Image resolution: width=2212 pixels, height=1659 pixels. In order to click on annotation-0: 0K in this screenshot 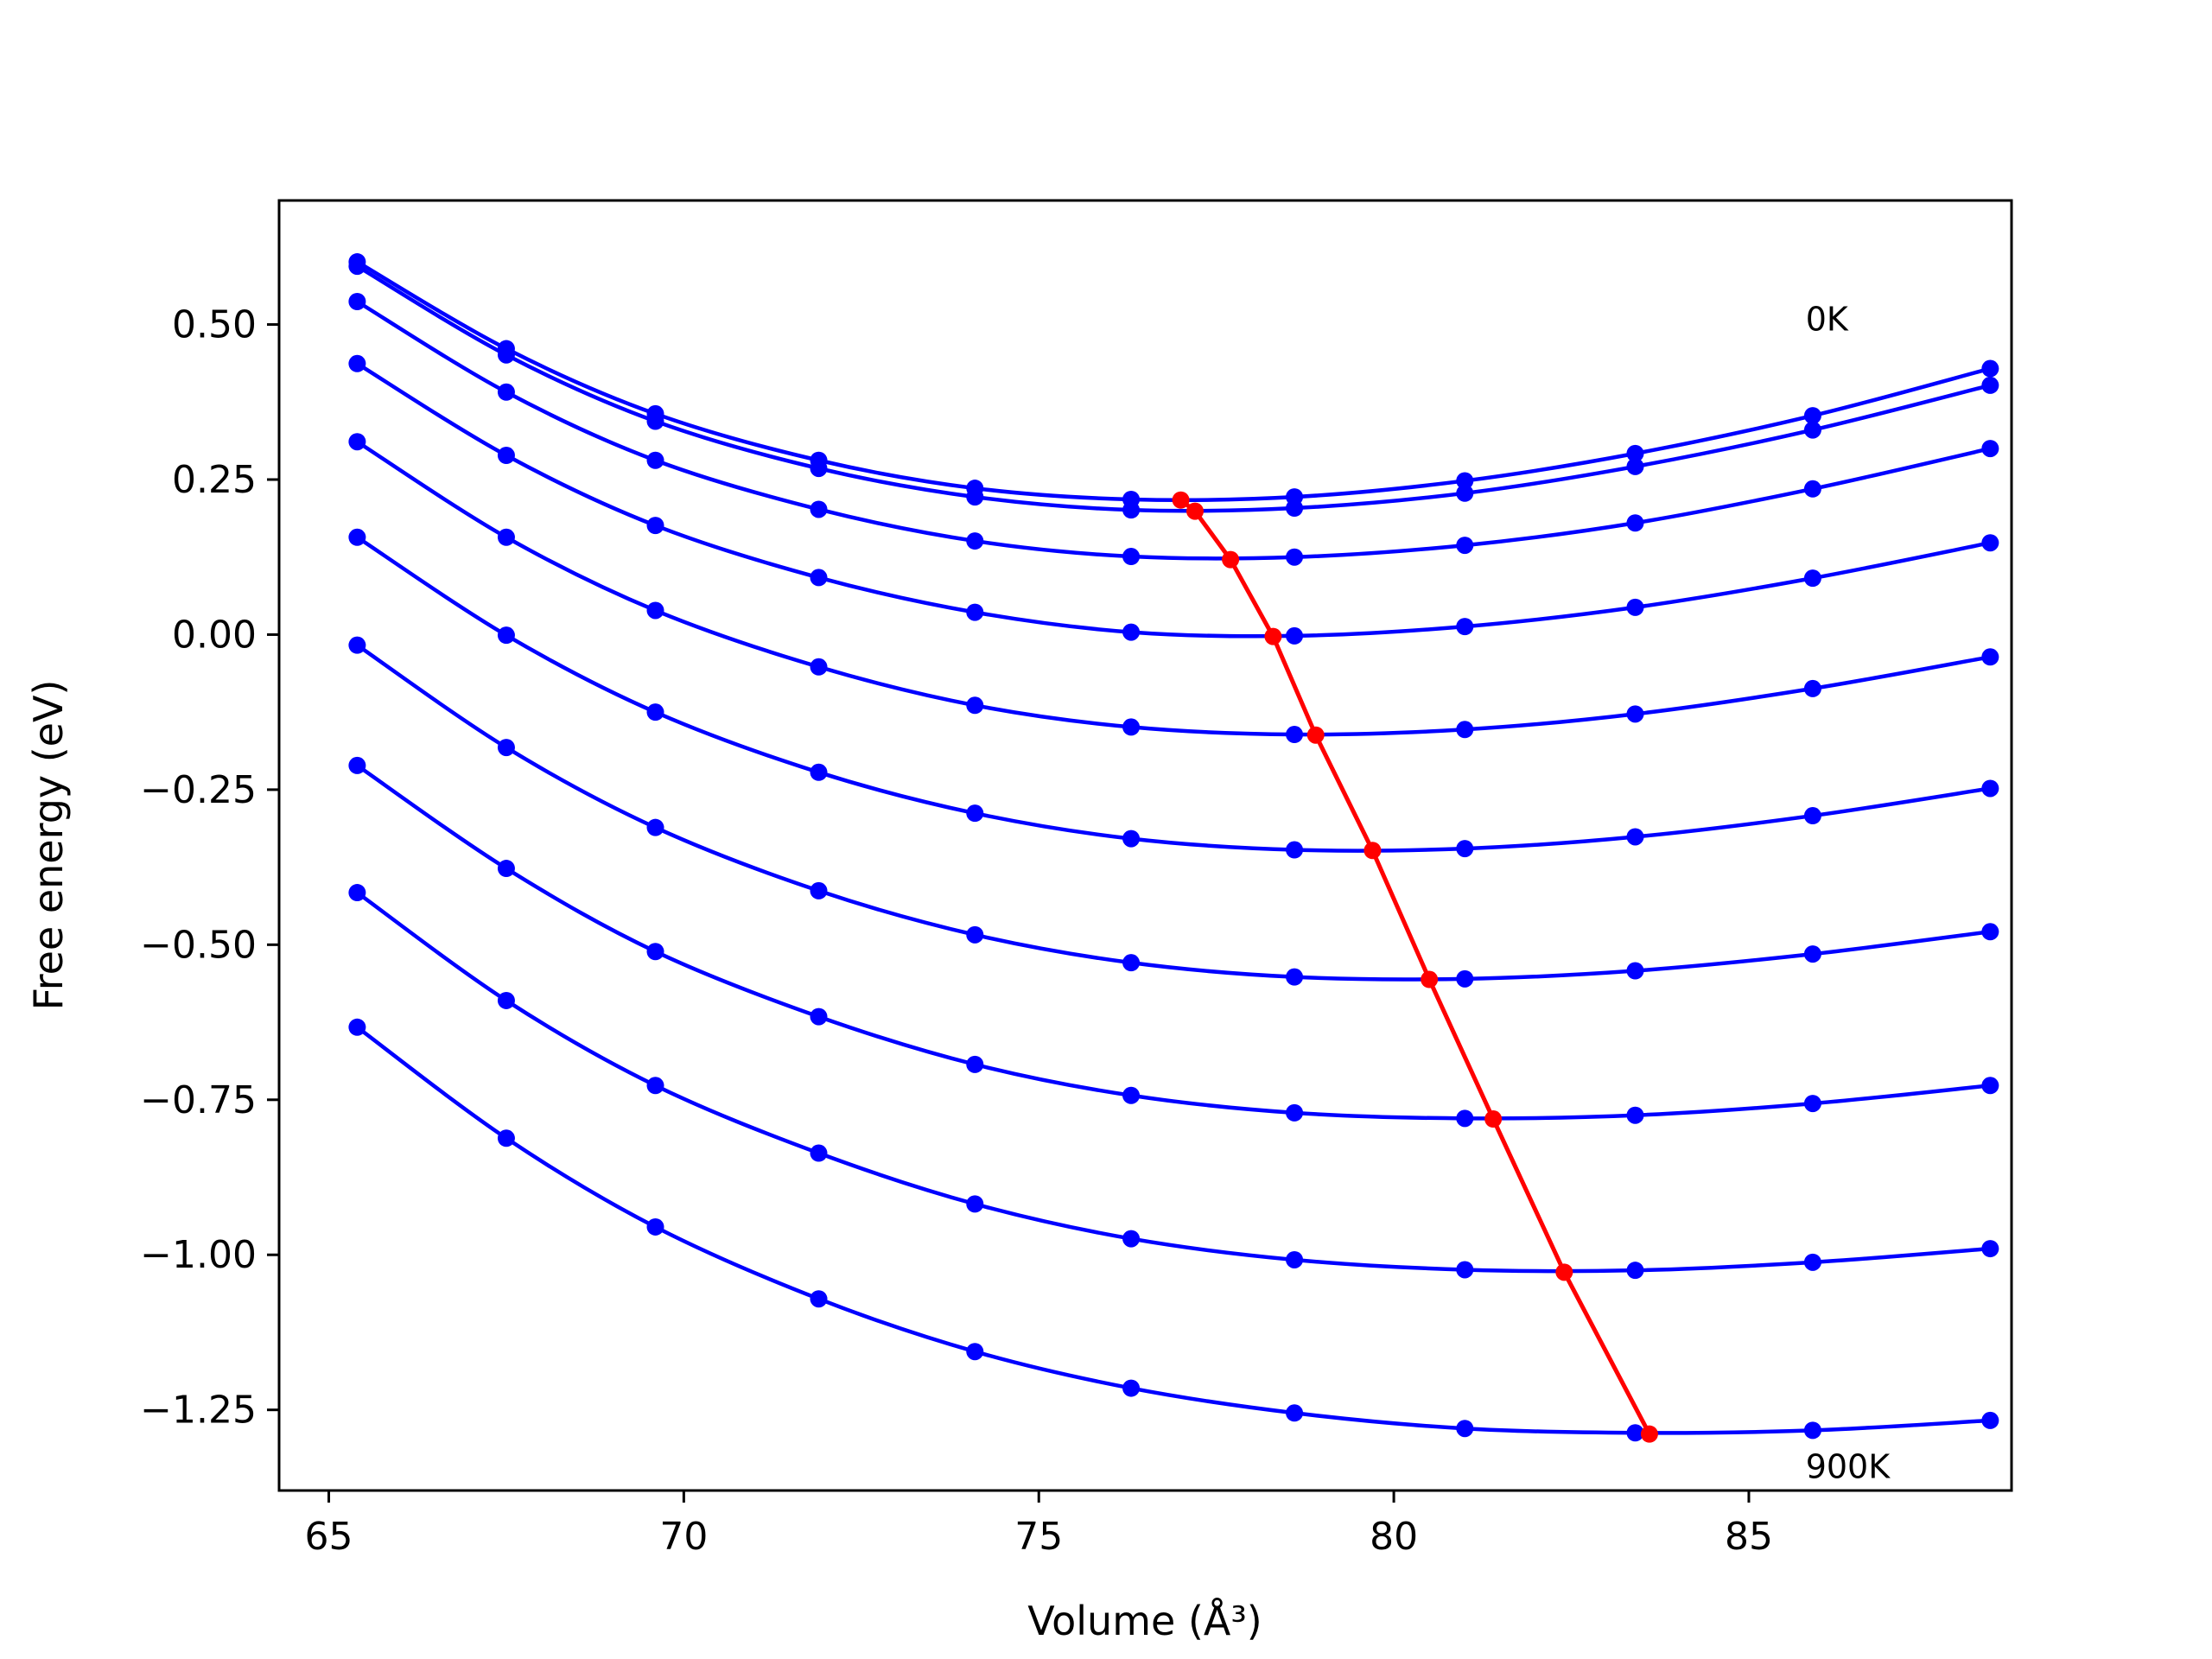, I will do `click(1827, 320)`.